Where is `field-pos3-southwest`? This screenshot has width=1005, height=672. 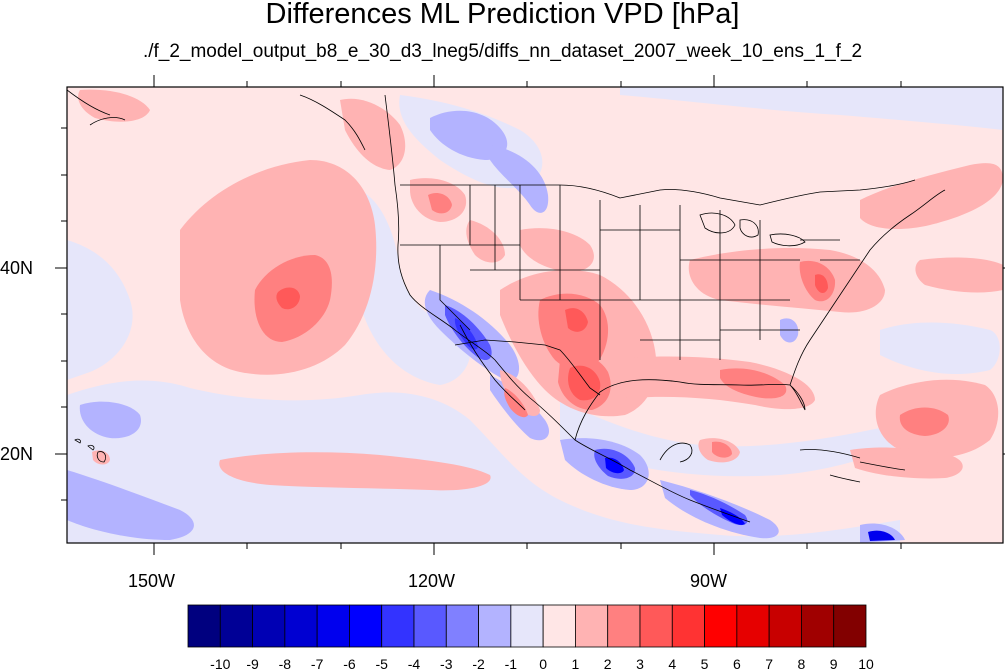
field-pos3-southwest is located at coordinates (573, 332).